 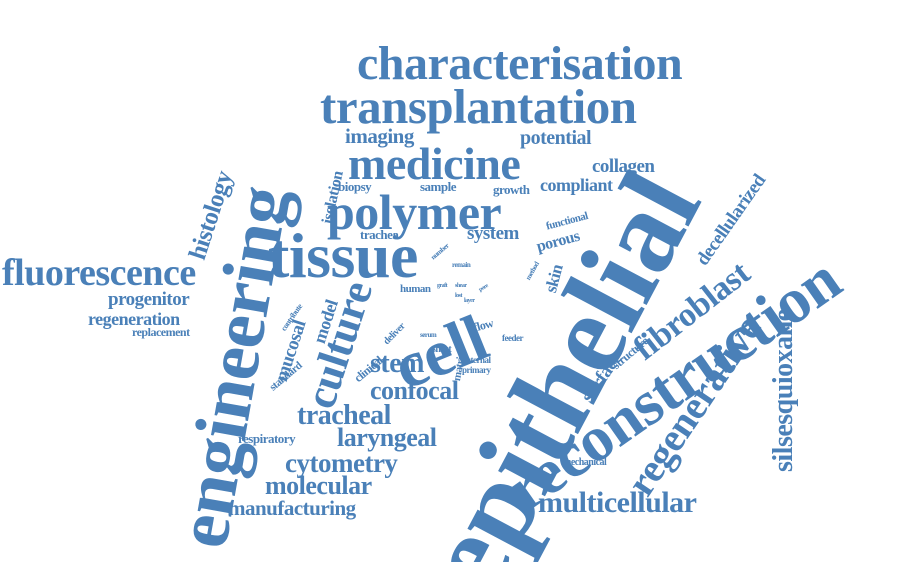 I want to click on word-characterisation: characterisation, so click(x=520, y=63).